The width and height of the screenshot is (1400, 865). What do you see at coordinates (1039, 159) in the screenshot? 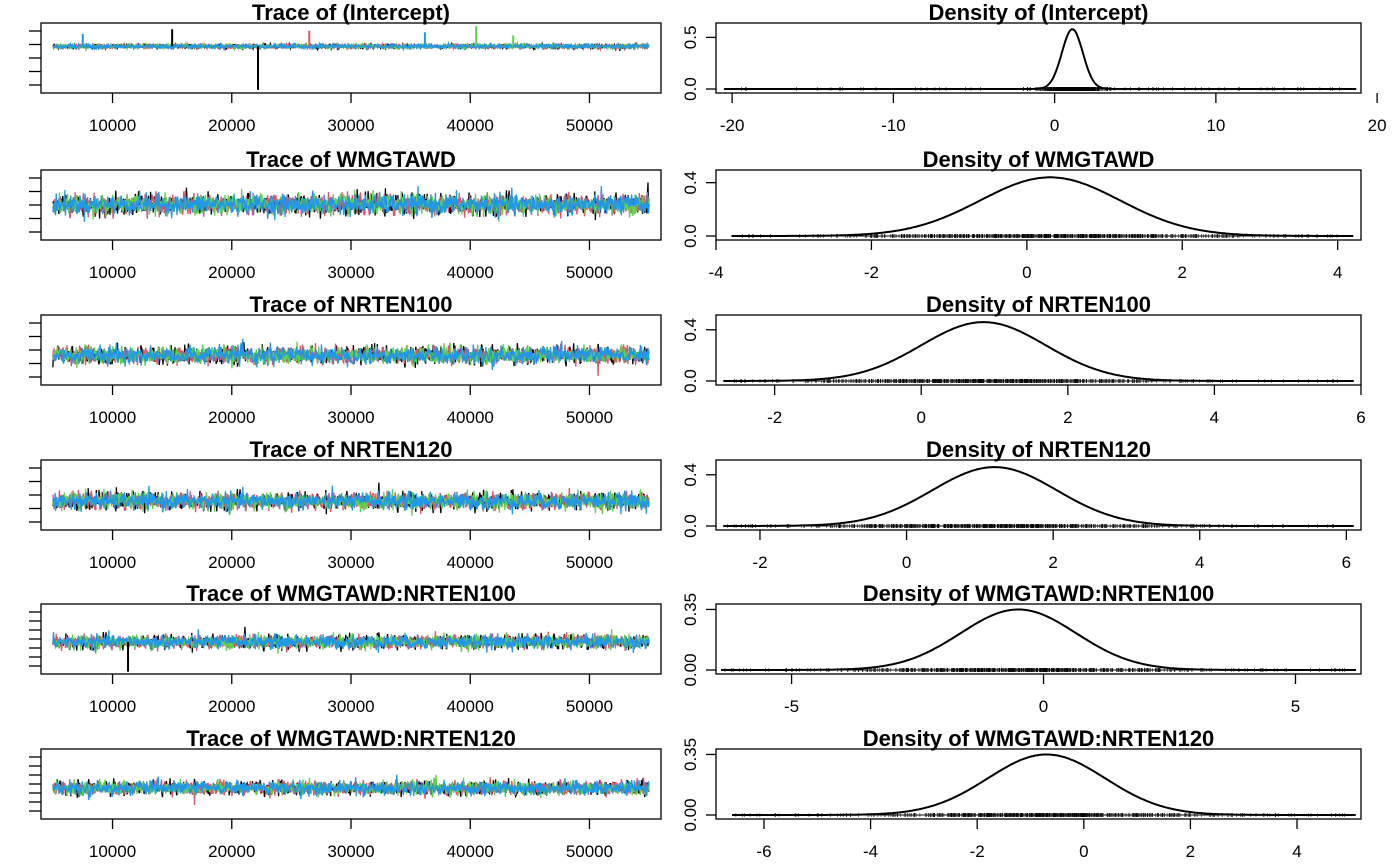
I see `density-title: Density of WMGTAWD` at bounding box center [1039, 159].